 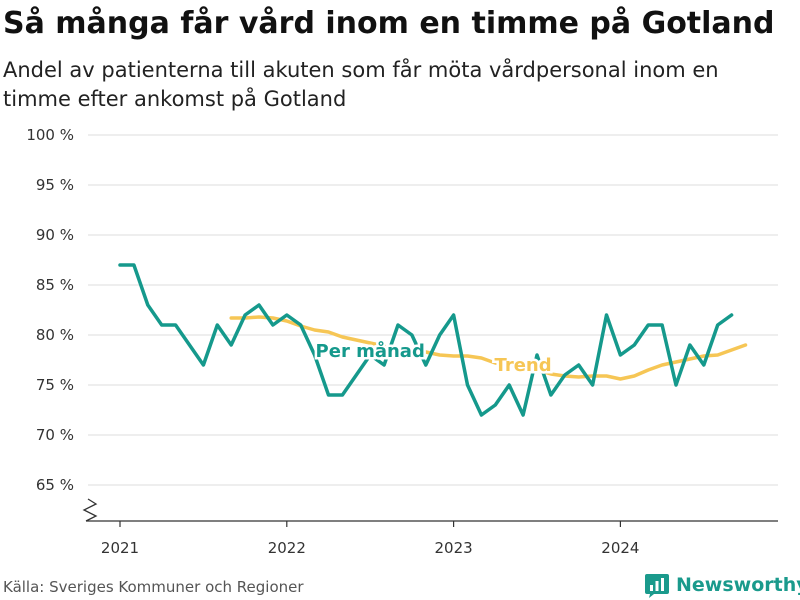 I want to click on brand-logo: Newsworthy, so click(x=722, y=585).